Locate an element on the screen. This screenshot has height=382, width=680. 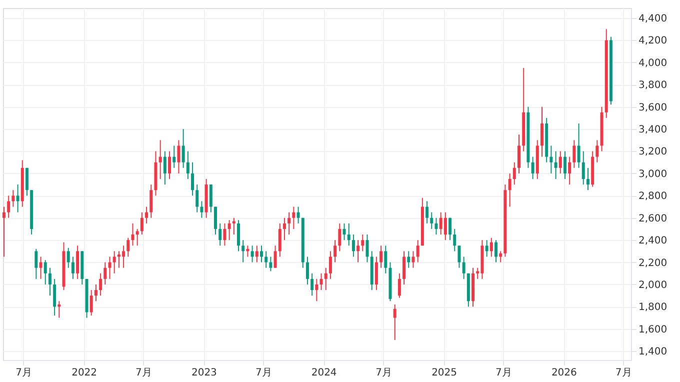
x-tick-label: 2025 is located at coordinates (445, 373).